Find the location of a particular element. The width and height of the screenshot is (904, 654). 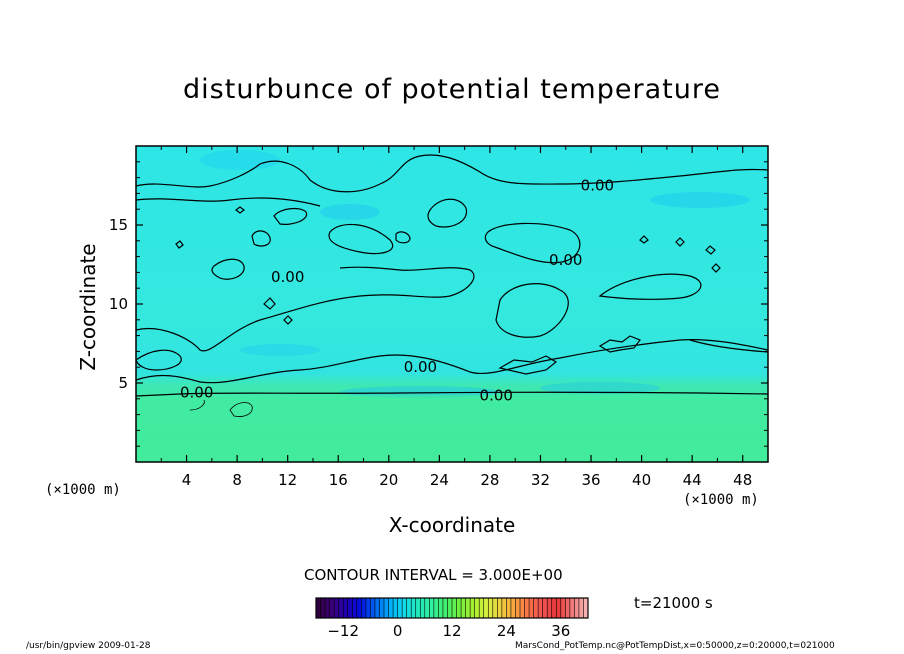

x-tick-label: 36 is located at coordinates (590, 480).